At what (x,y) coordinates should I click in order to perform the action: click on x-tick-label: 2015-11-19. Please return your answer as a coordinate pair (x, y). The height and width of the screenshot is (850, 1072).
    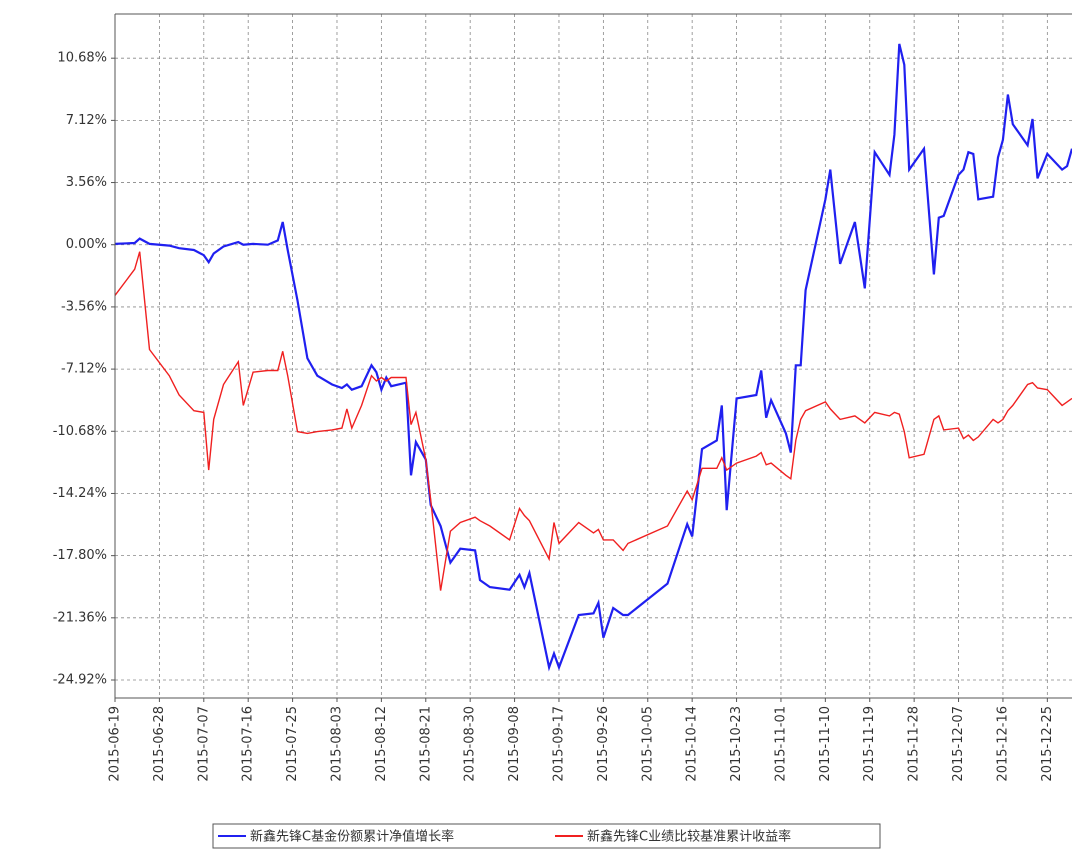
    Looking at the image, I should click on (869, 744).